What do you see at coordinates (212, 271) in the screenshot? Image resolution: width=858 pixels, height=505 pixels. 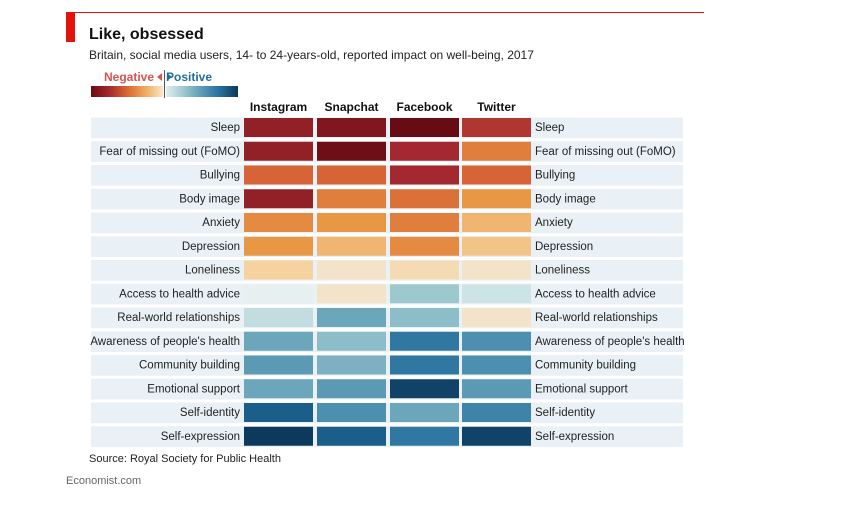 I see `row-label-left-6: Loneliness` at bounding box center [212, 271].